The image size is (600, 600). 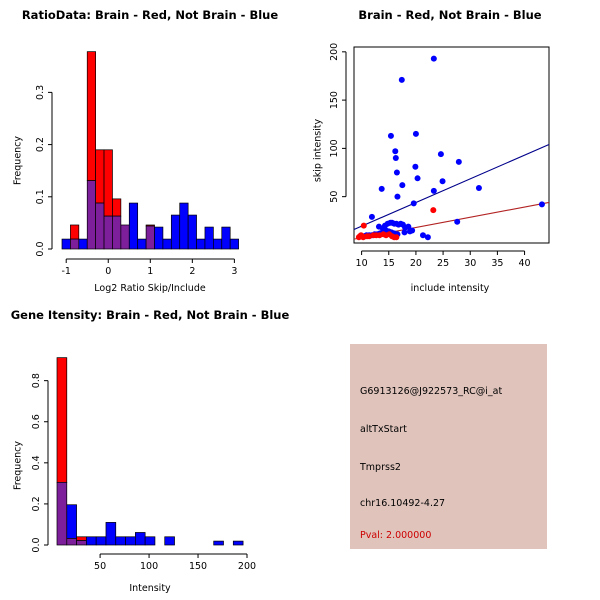 I want to click on scatter-title: Brain - Red, Not Brain - Blue, so click(x=450, y=15).